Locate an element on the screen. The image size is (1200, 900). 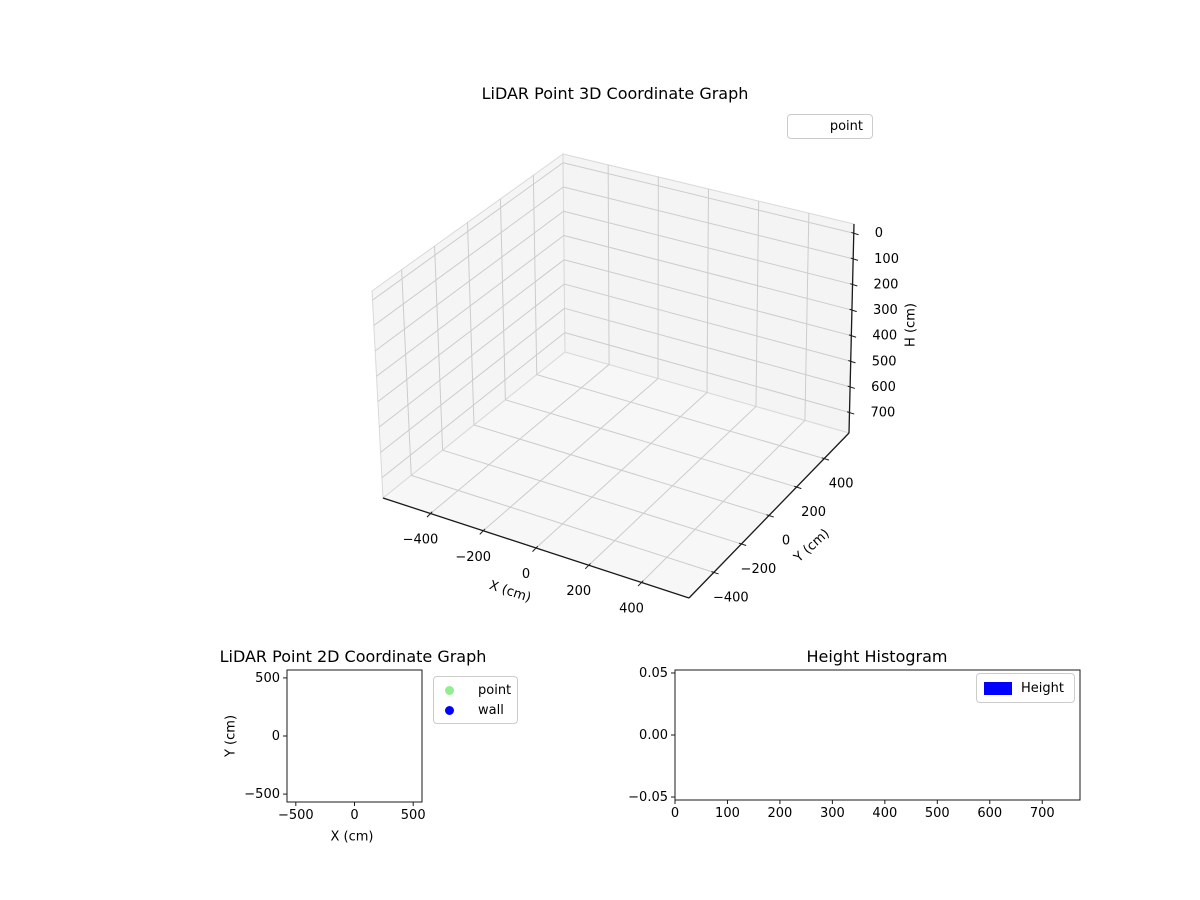
z-tick-label: 400 is located at coordinates (884, 336).